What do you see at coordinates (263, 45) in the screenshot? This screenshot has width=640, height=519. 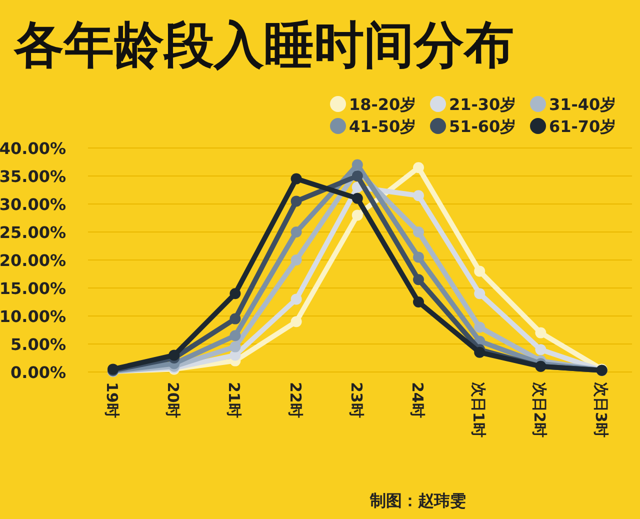 I see `chart-title: 各年龄段入睡时间分布` at bounding box center [263, 45].